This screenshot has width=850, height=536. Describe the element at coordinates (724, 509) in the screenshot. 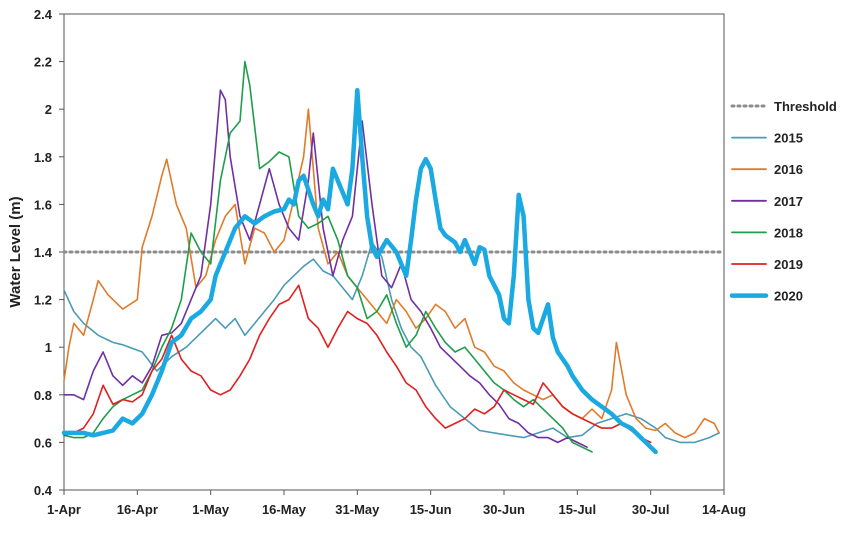

I see `x-tick-label: 14-Aug` at that location.